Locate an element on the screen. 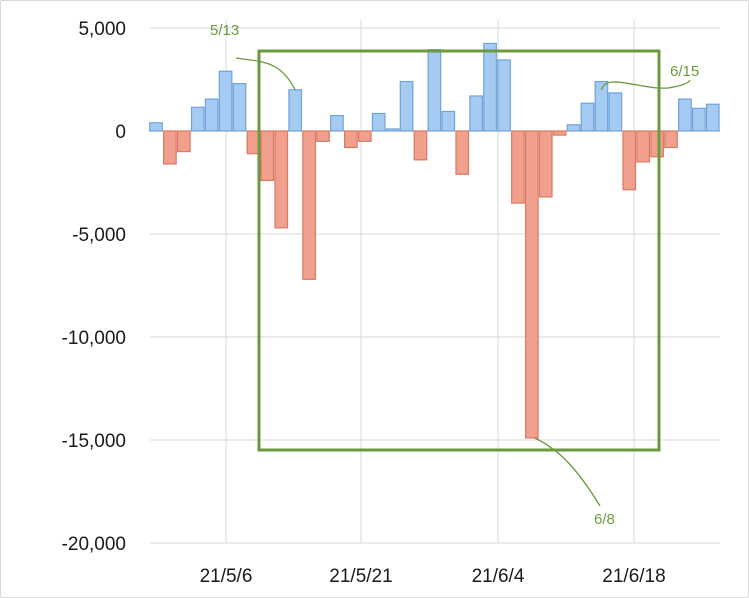  x-tick-label: 21/6/4 is located at coordinates (498, 576).